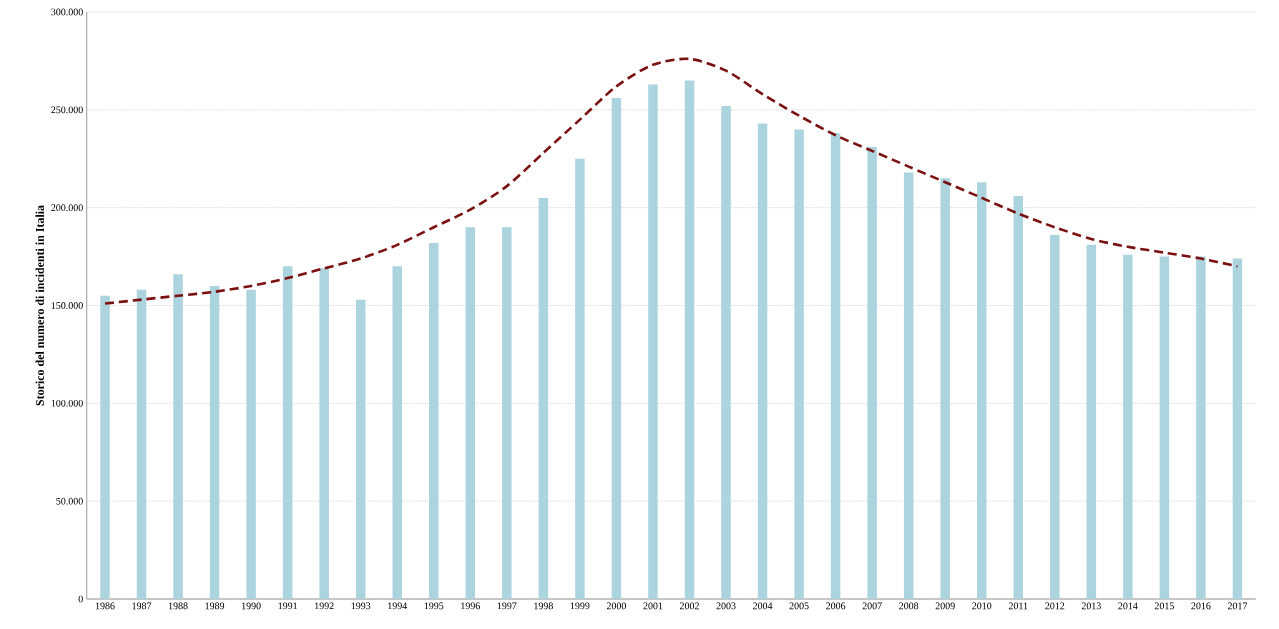 The image size is (1279, 629). What do you see at coordinates (616, 606) in the screenshot?
I see `x-tick-label: 2000` at bounding box center [616, 606].